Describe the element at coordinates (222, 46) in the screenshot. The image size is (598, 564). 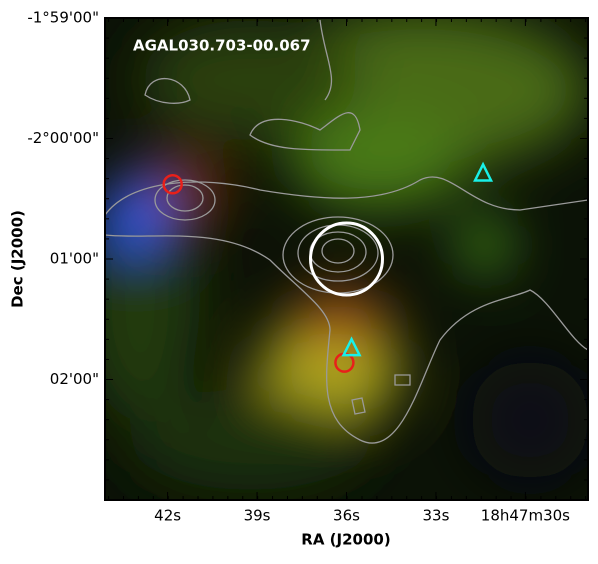
I see `chart-title: AGAL030.703-00.067` at that location.